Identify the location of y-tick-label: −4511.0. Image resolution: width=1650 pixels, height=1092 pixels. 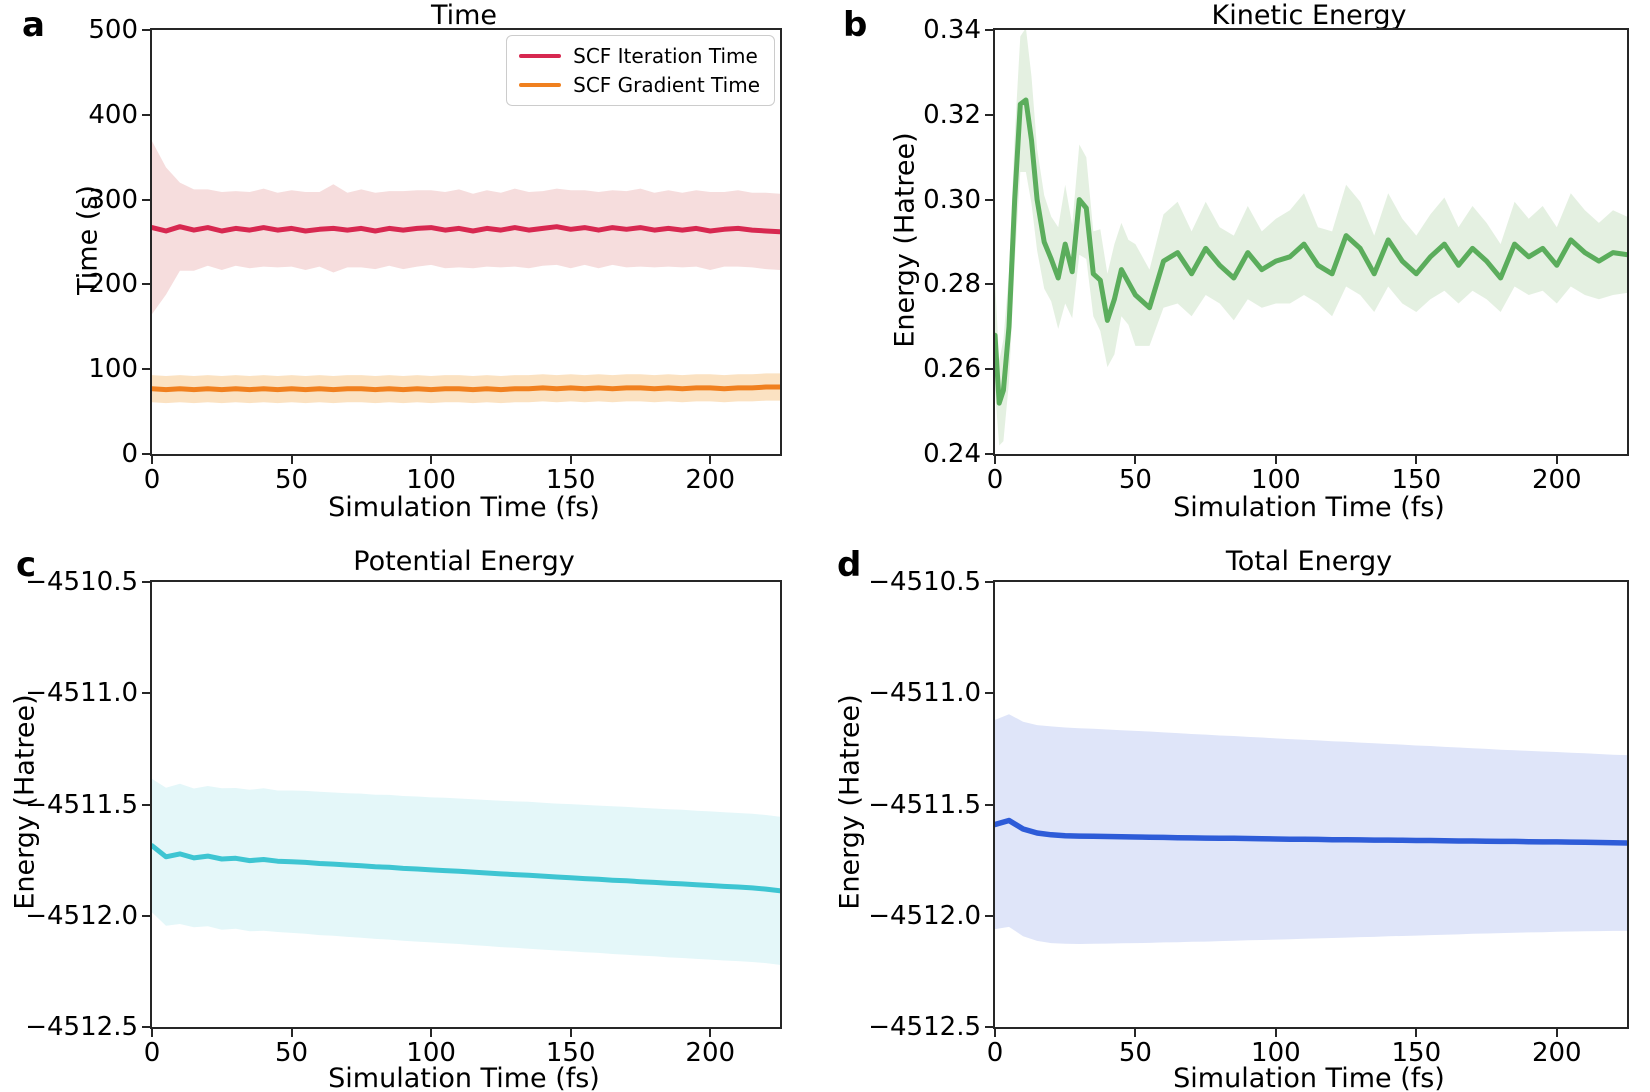
(81, 693).